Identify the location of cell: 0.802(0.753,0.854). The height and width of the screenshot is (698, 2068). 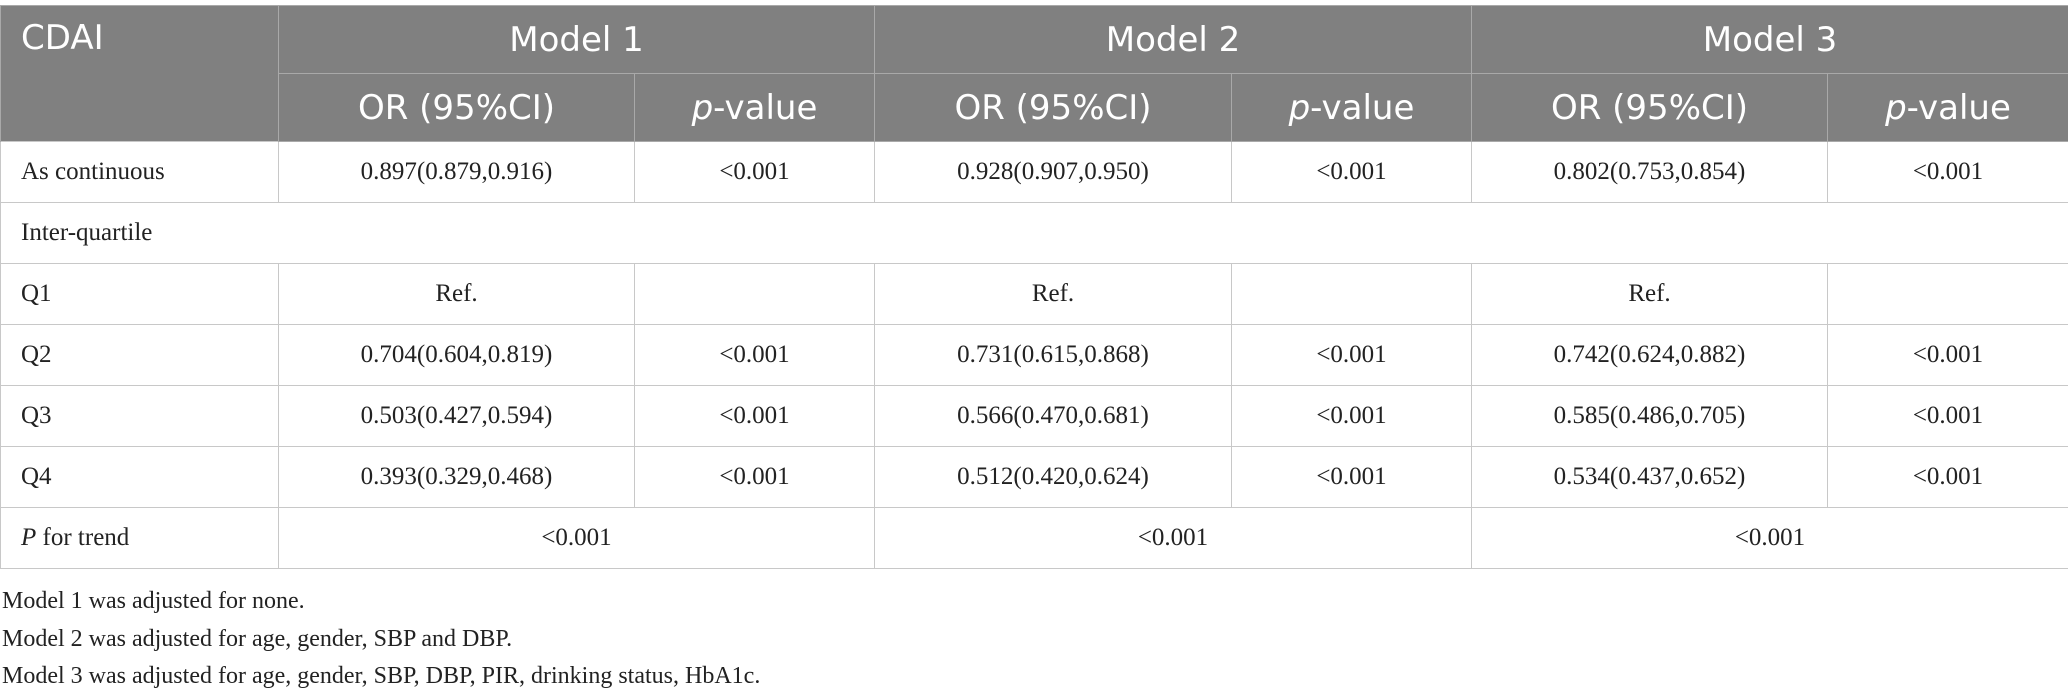
(1649, 172).